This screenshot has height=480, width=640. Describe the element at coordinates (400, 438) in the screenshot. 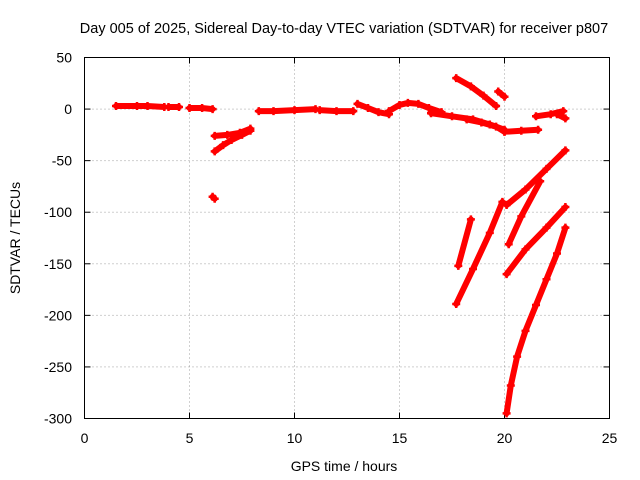

I see `x-tick-label: 15` at that location.